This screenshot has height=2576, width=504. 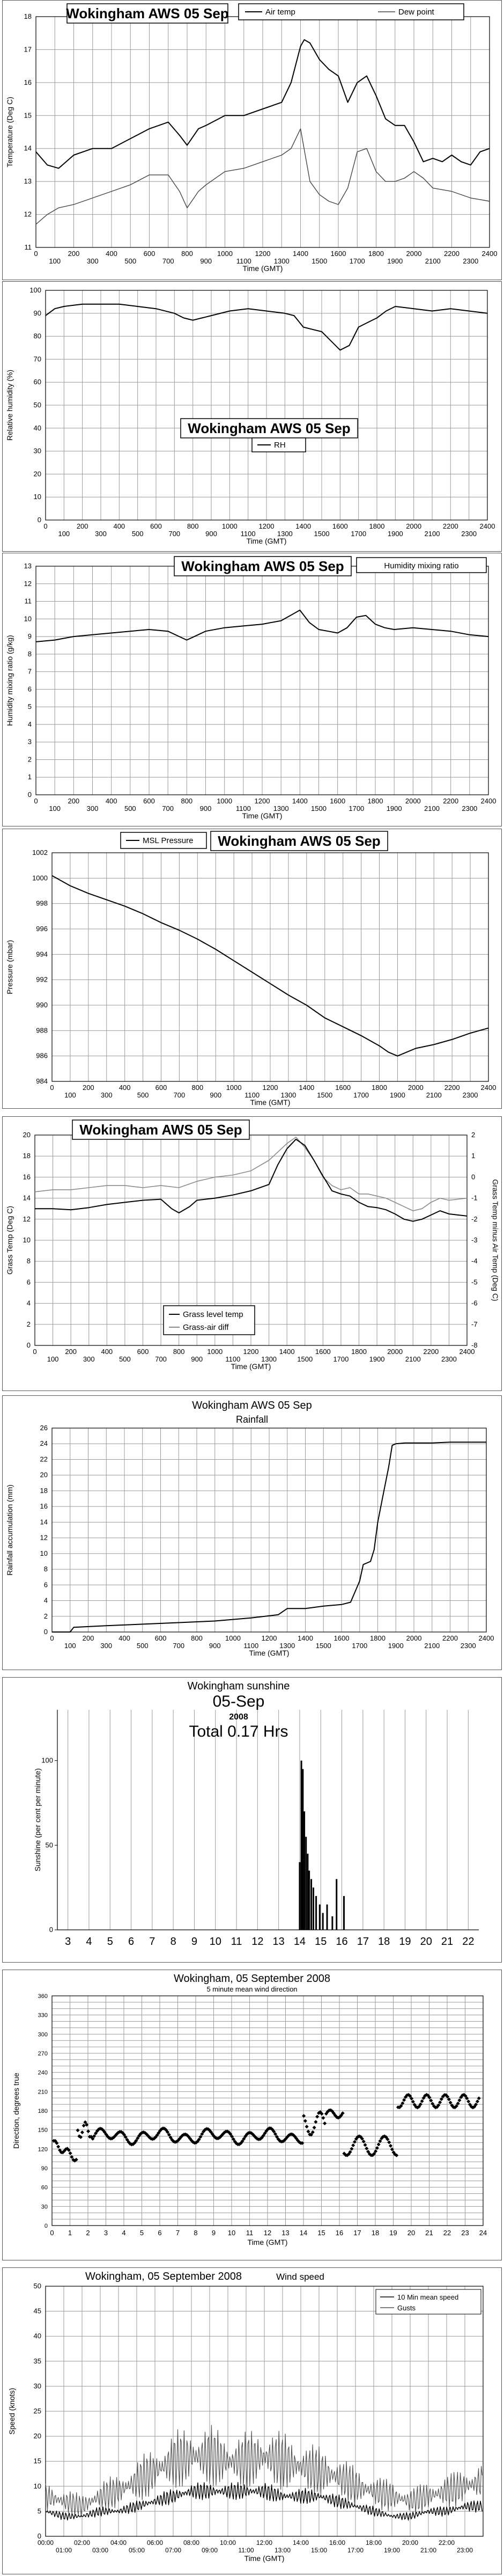 What do you see at coordinates (39, 2511) in the screenshot?
I see `y-tick-label: 5` at bounding box center [39, 2511].